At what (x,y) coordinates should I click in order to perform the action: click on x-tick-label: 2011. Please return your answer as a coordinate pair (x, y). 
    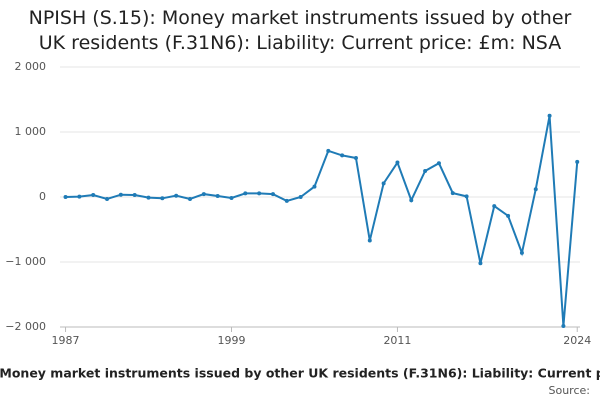
    Looking at the image, I should click on (397, 340).